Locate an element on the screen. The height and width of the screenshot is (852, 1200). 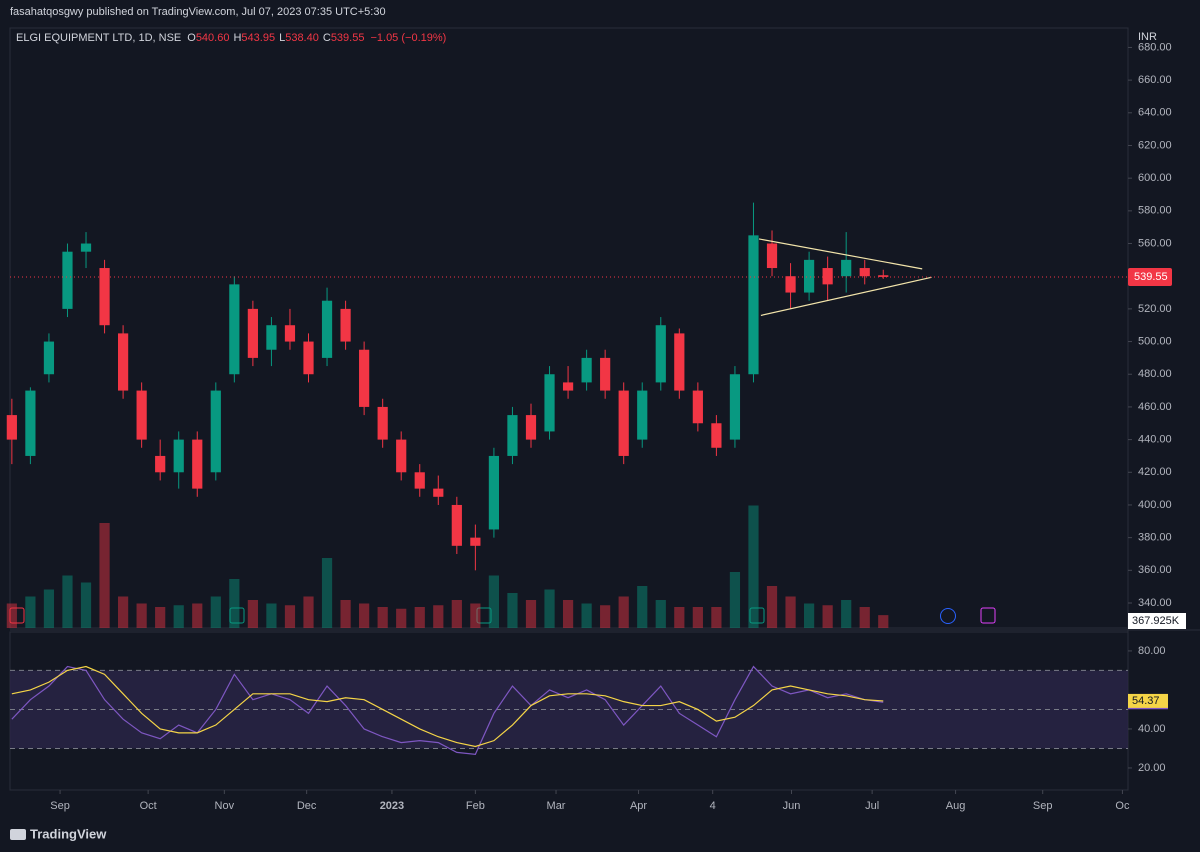
y-tick-label: 500.00 is located at coordinates (1155, 341).